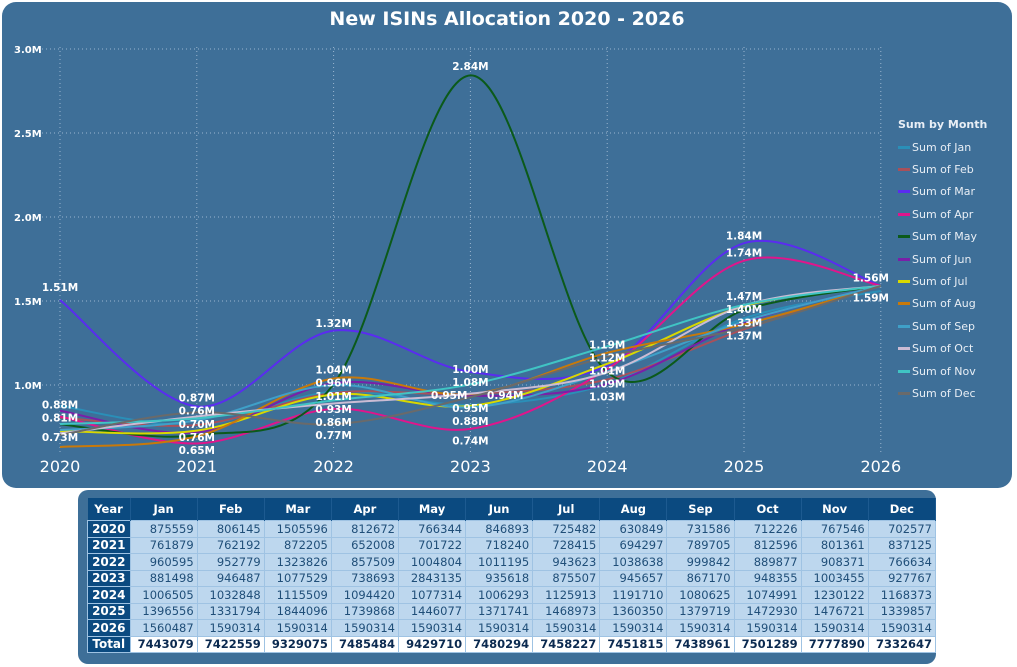  What do you see at coordinates (197, 451) in the screenshot?
I see `data-label: 0.65M` at bounding box center [197, 451].